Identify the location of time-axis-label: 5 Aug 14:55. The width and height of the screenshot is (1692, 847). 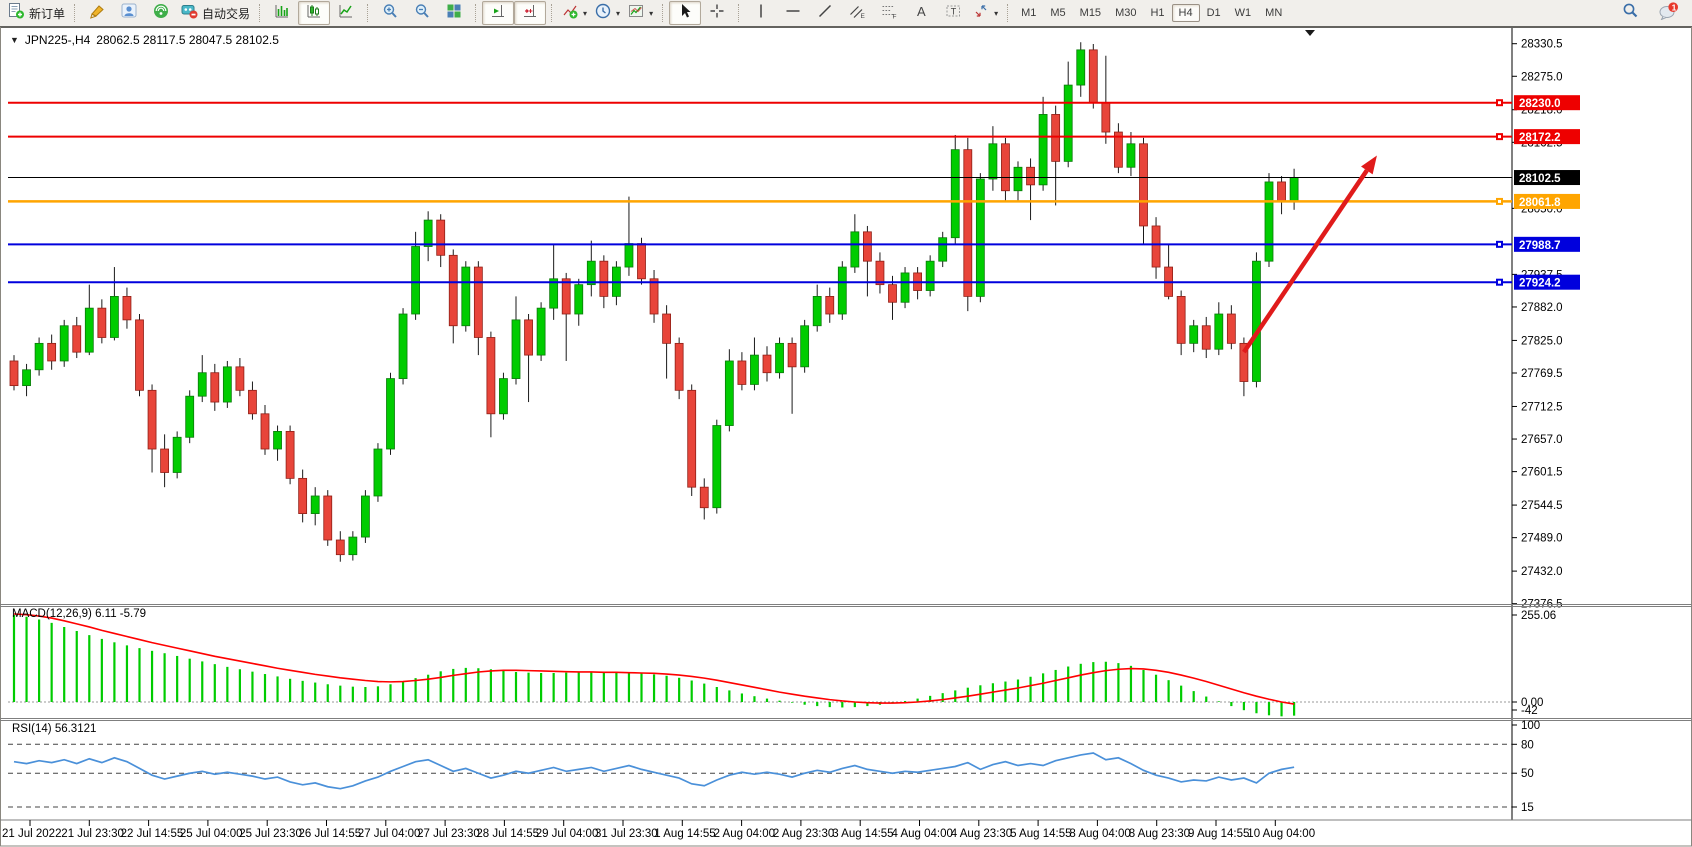
(1040, 834).